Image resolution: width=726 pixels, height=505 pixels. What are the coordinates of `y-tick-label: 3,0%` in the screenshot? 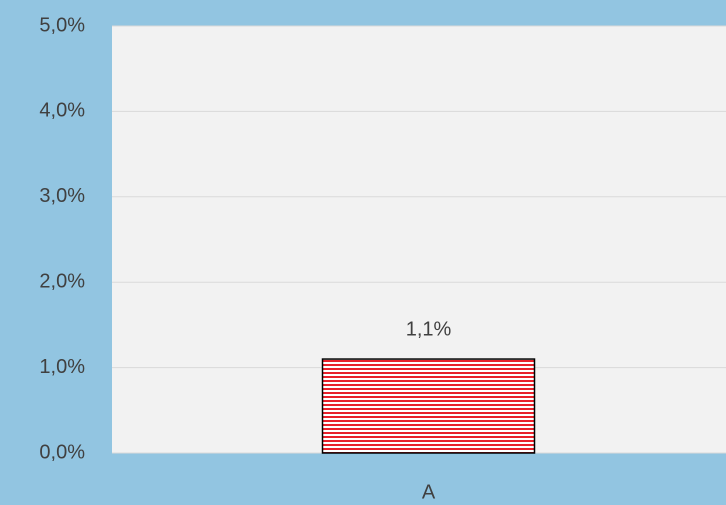 It's located at (62, 196).